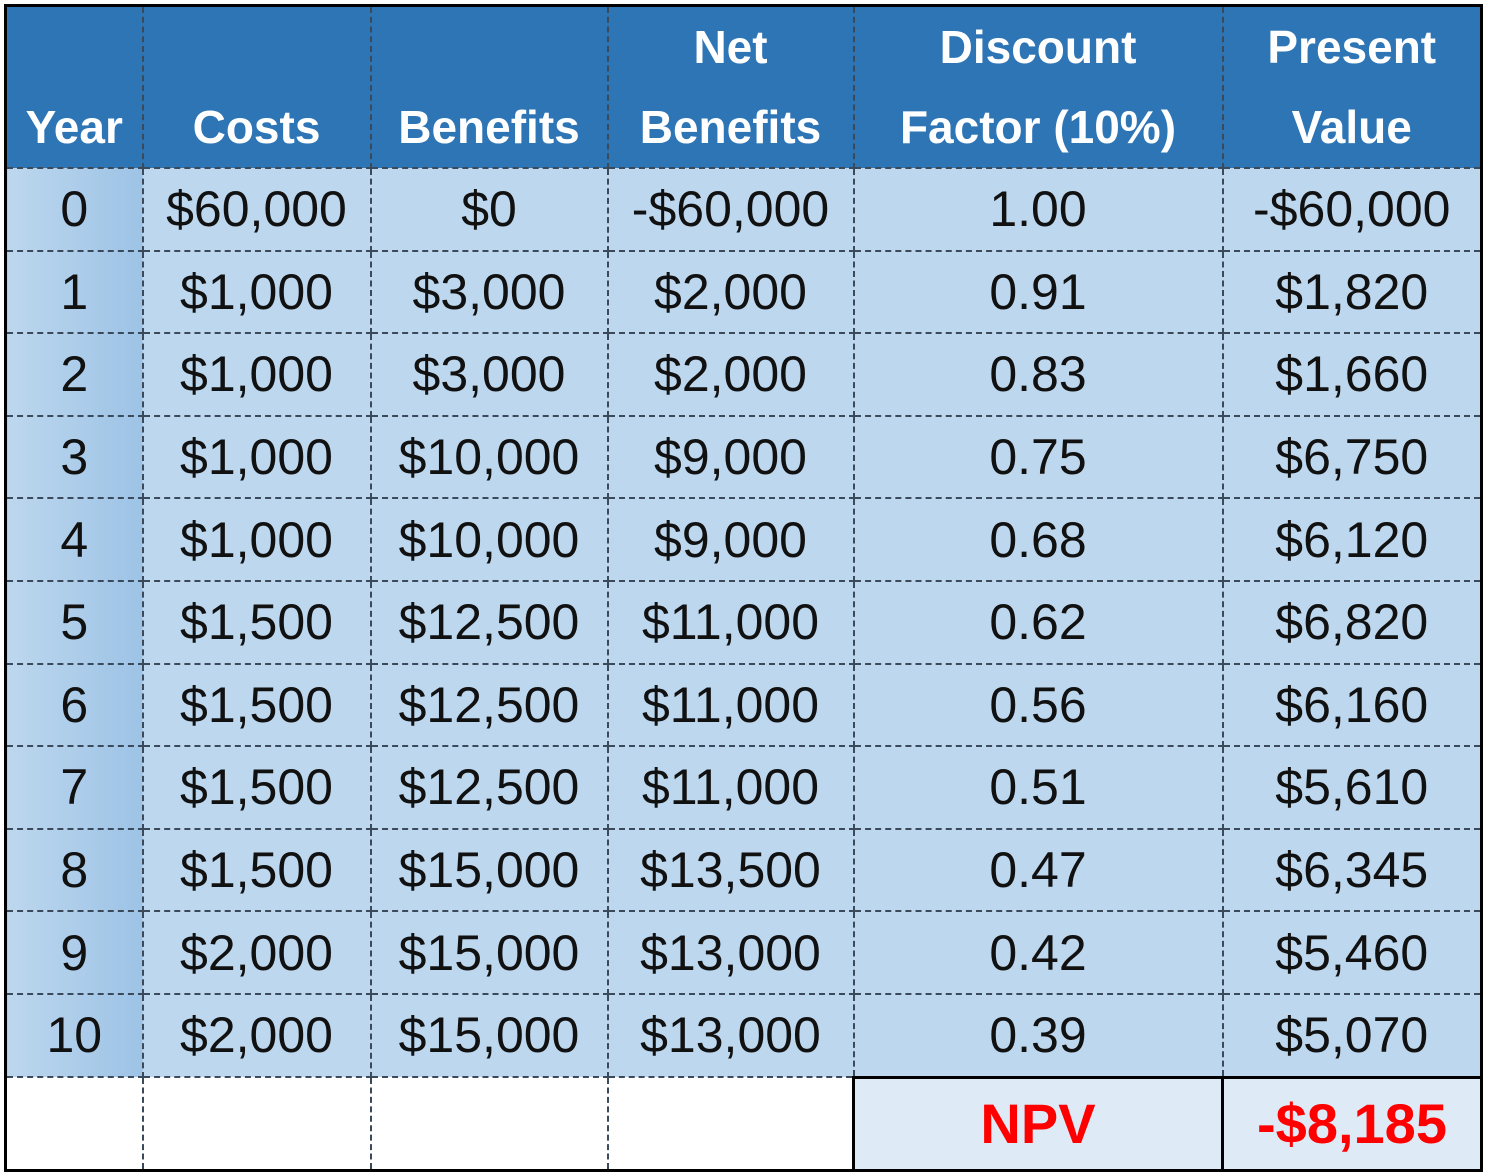  I want to click on year-cell: 5, so click(74, 622).